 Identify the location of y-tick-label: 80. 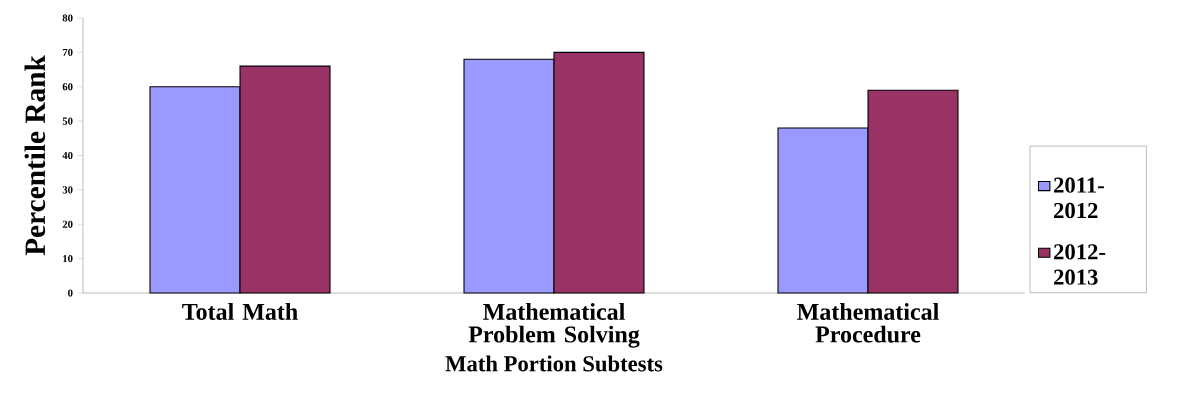
(67, 18).